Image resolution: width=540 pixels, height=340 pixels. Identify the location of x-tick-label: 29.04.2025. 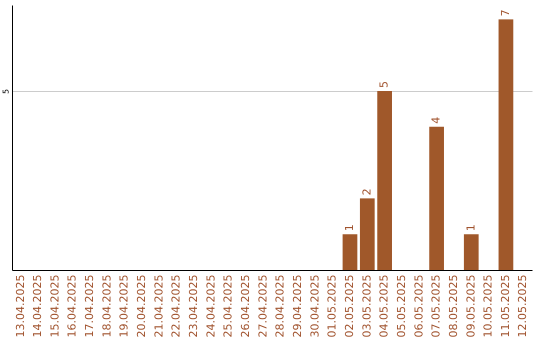
(297, 306).